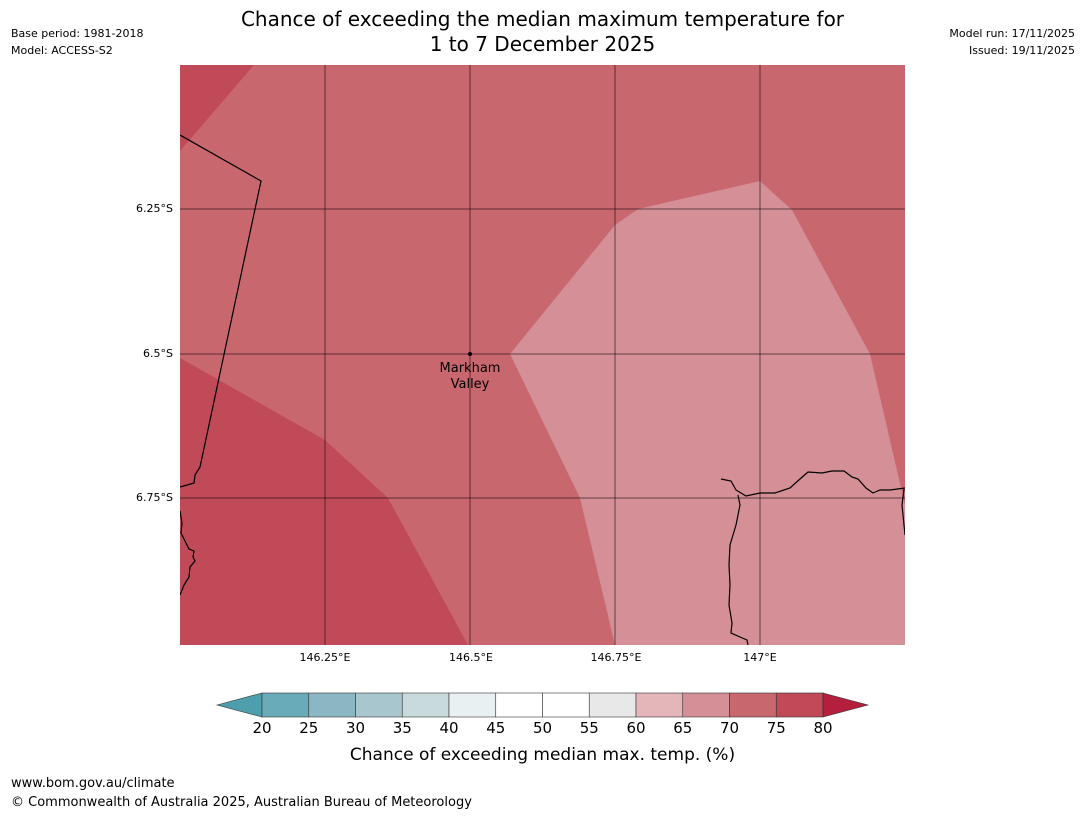 This screenshot has width=1085, height=816. I want to click on lon-label-146-5: 146.5°E, so click(471, 657).